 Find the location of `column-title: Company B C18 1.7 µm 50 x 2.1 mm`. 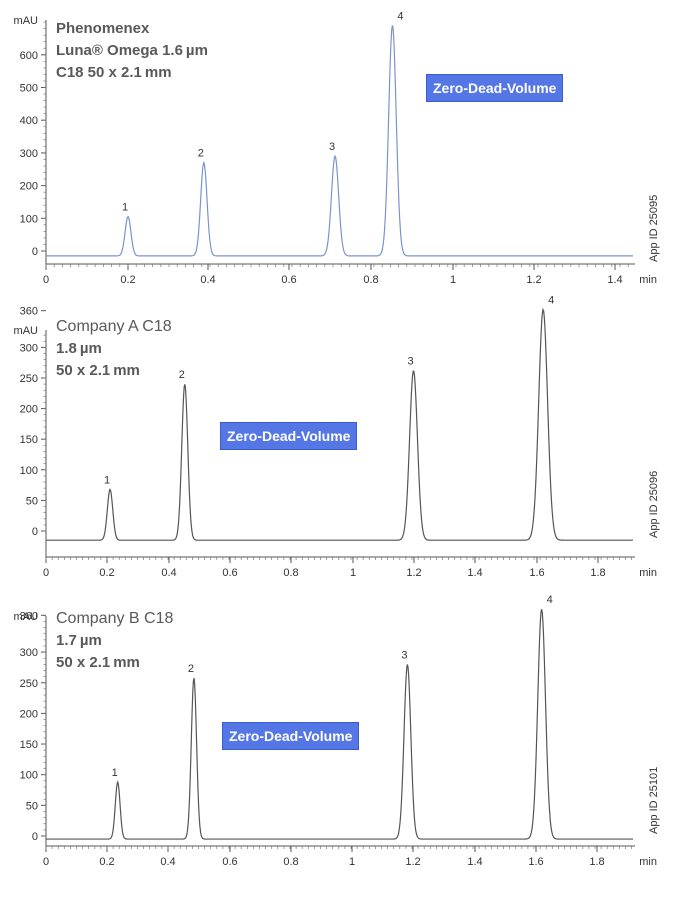

column-title: Company B C18 1.7 µm 50 x 2.1 mm is located at coordinates (114, 641).